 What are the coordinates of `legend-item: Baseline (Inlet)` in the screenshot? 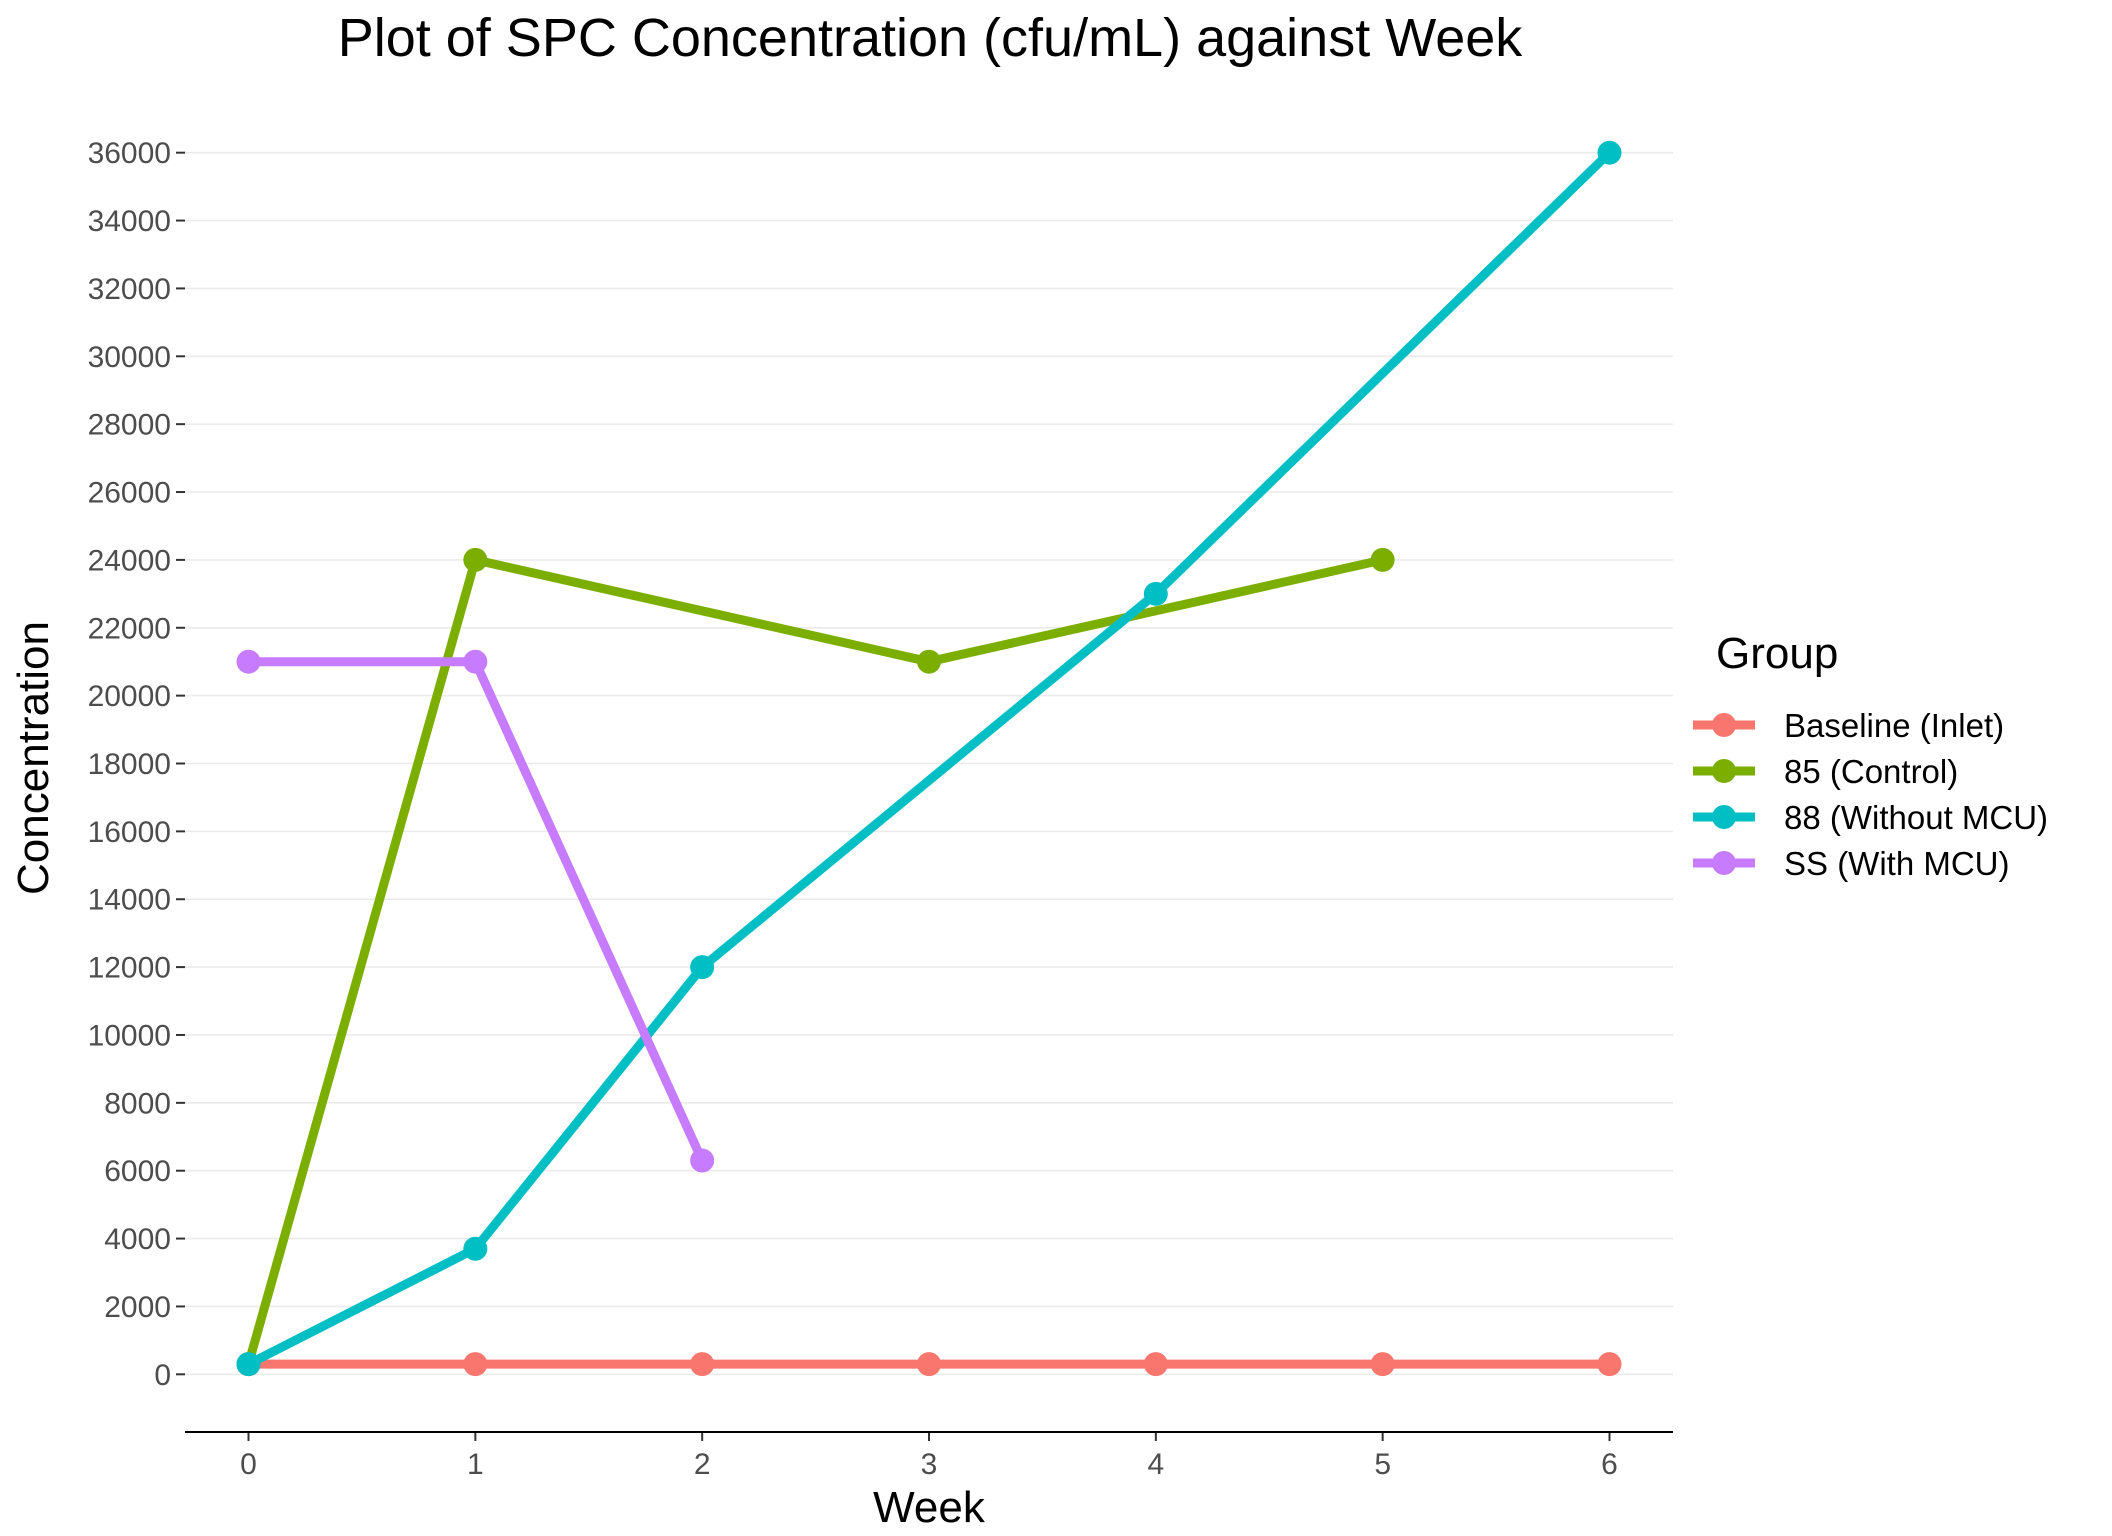 It's located at (1848, 725).